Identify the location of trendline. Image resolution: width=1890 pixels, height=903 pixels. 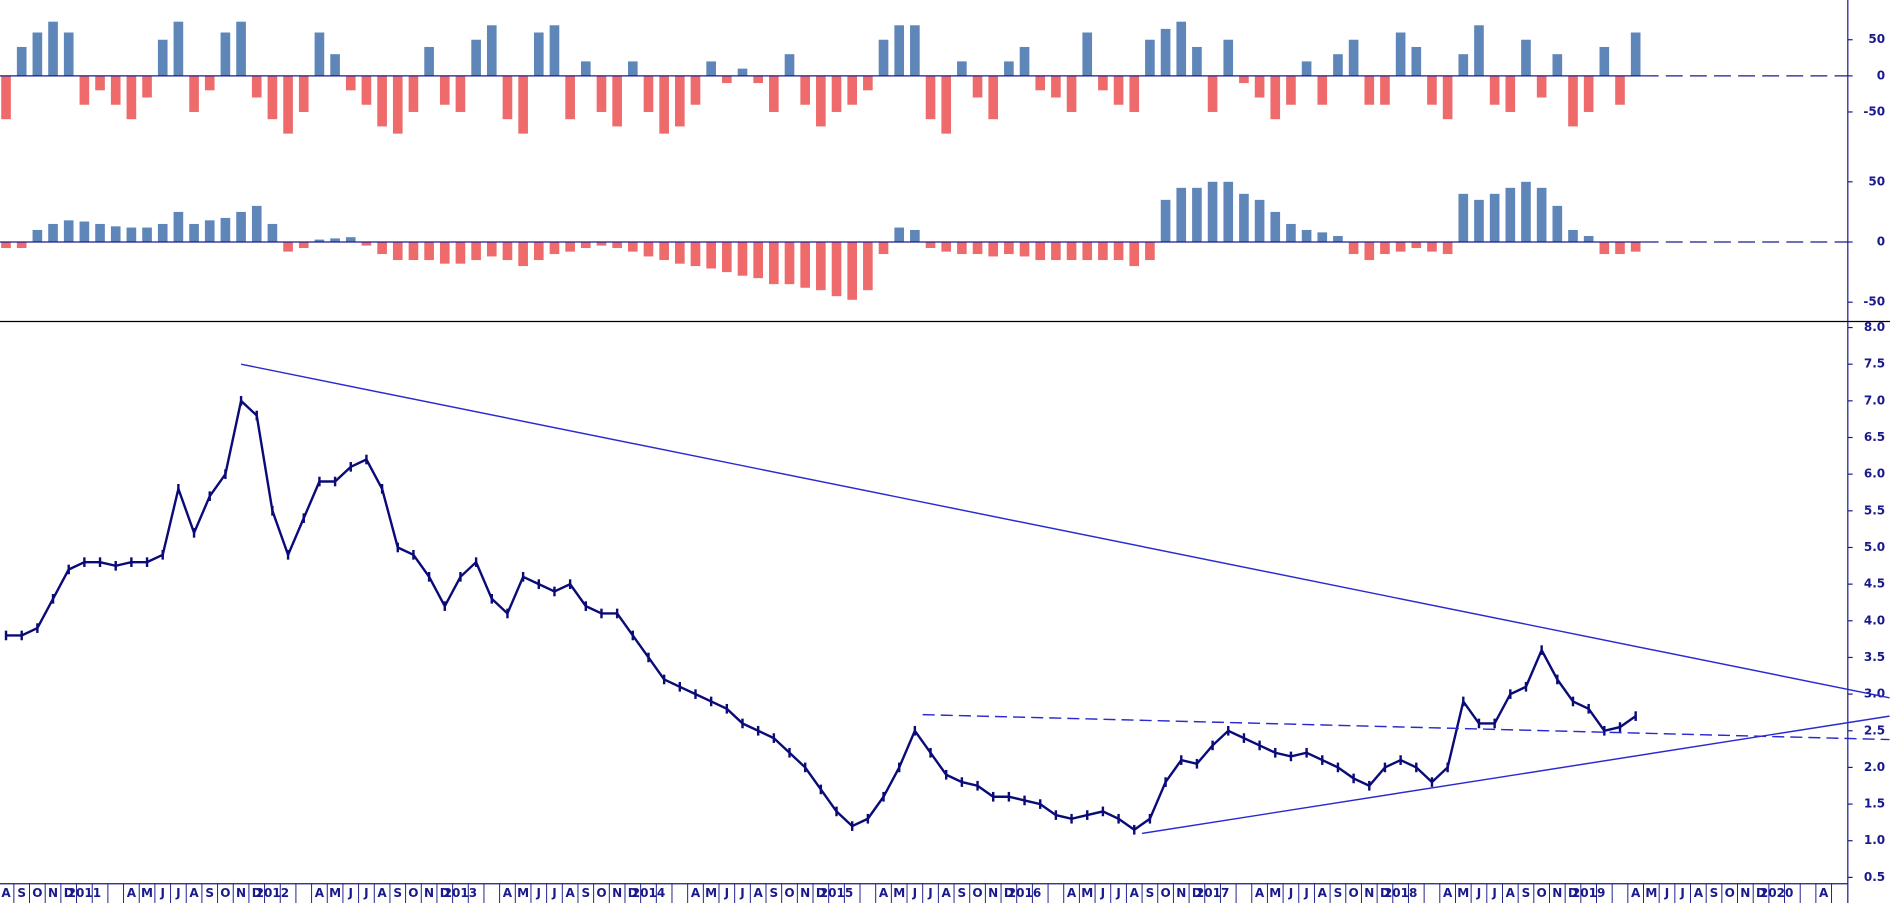
(1406, 727).